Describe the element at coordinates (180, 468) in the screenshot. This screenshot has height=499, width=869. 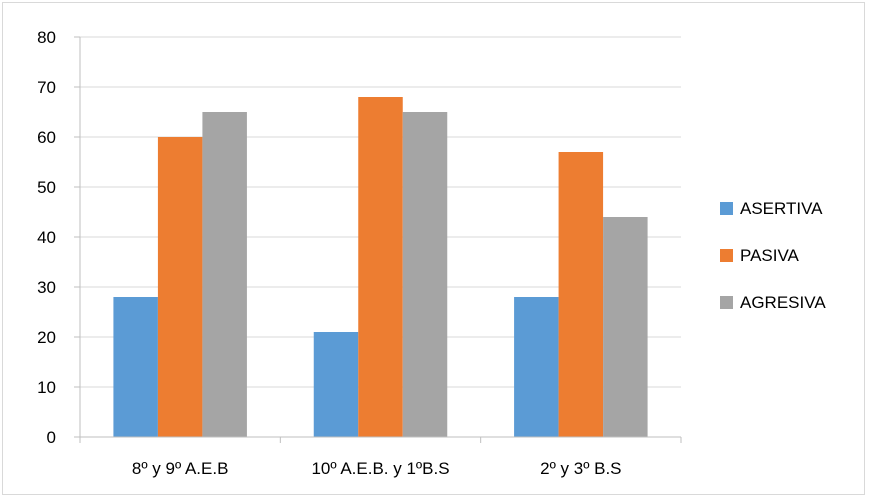
I see `x-tick-label: 8º y 9º A.E.B` at that location.